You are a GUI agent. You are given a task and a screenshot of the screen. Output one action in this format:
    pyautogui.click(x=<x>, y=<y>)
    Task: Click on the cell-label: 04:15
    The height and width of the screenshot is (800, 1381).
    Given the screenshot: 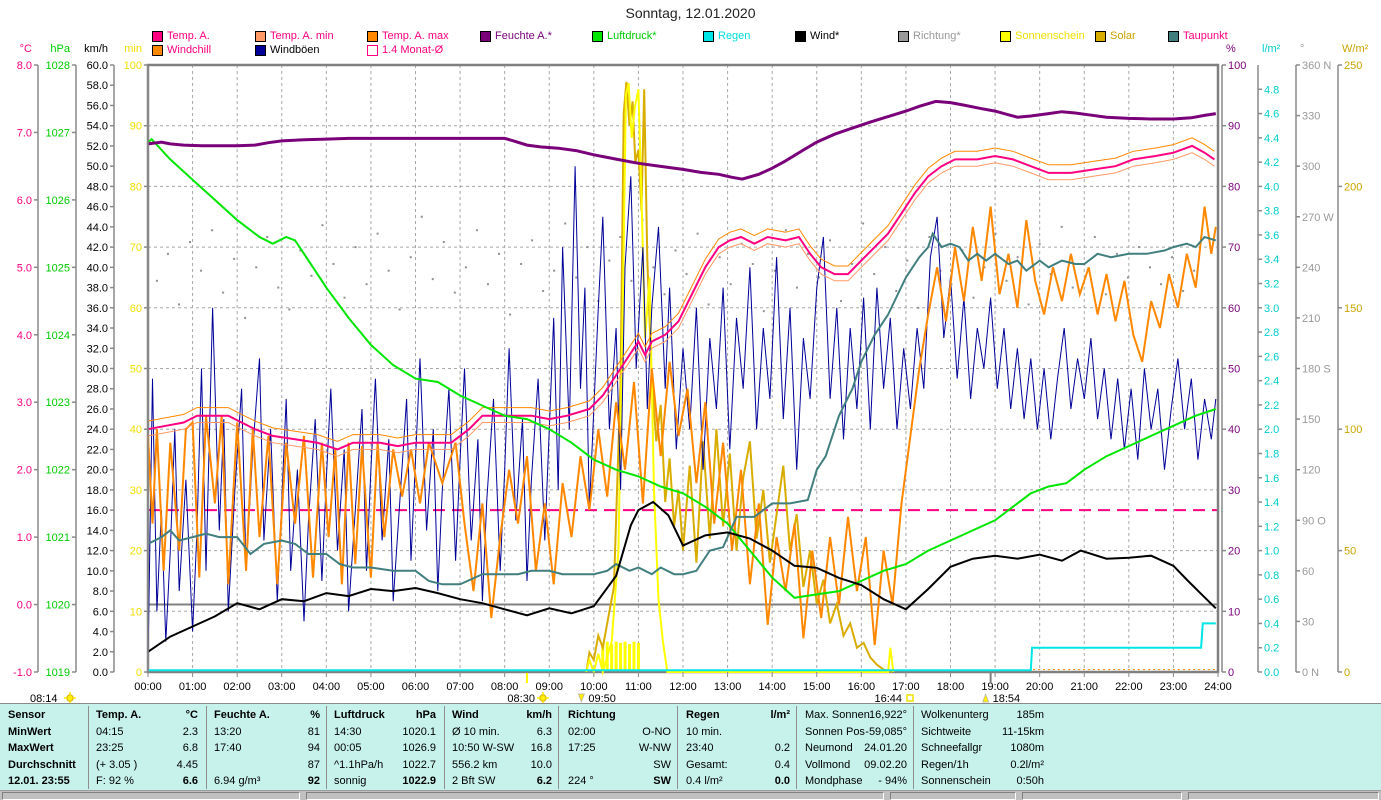 What is the action you would take?
    pyautogui.click(x=110, y=731)
    